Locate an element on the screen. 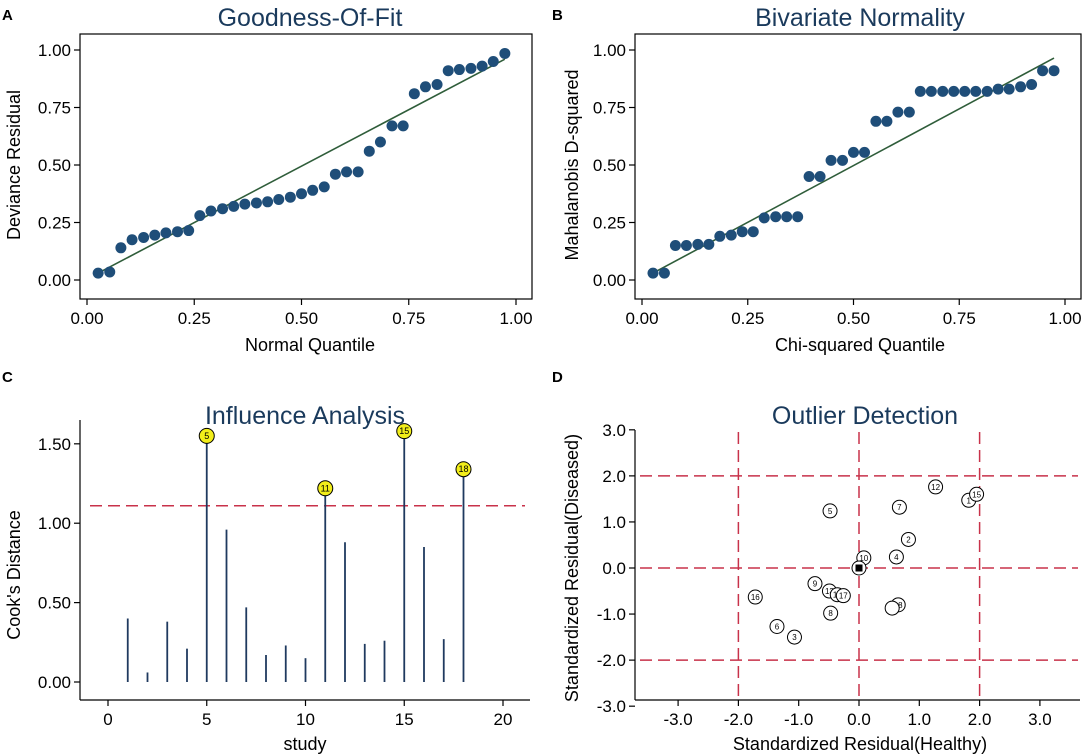 The height and width of the screenshot is (756, 1084). panel-d-ytick-label: 2.0 is located at coordinates (614, 476).